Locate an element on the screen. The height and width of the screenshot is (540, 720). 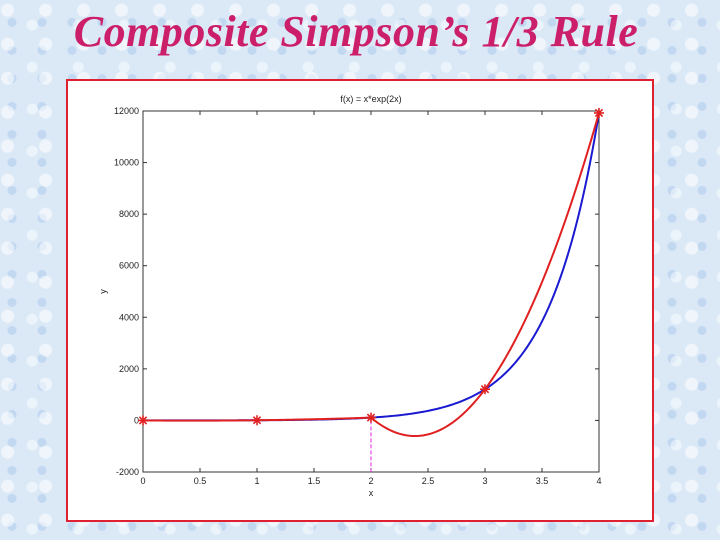
chart-title: f(x) = x*exp(2x) is located at coordinates (370, 99).